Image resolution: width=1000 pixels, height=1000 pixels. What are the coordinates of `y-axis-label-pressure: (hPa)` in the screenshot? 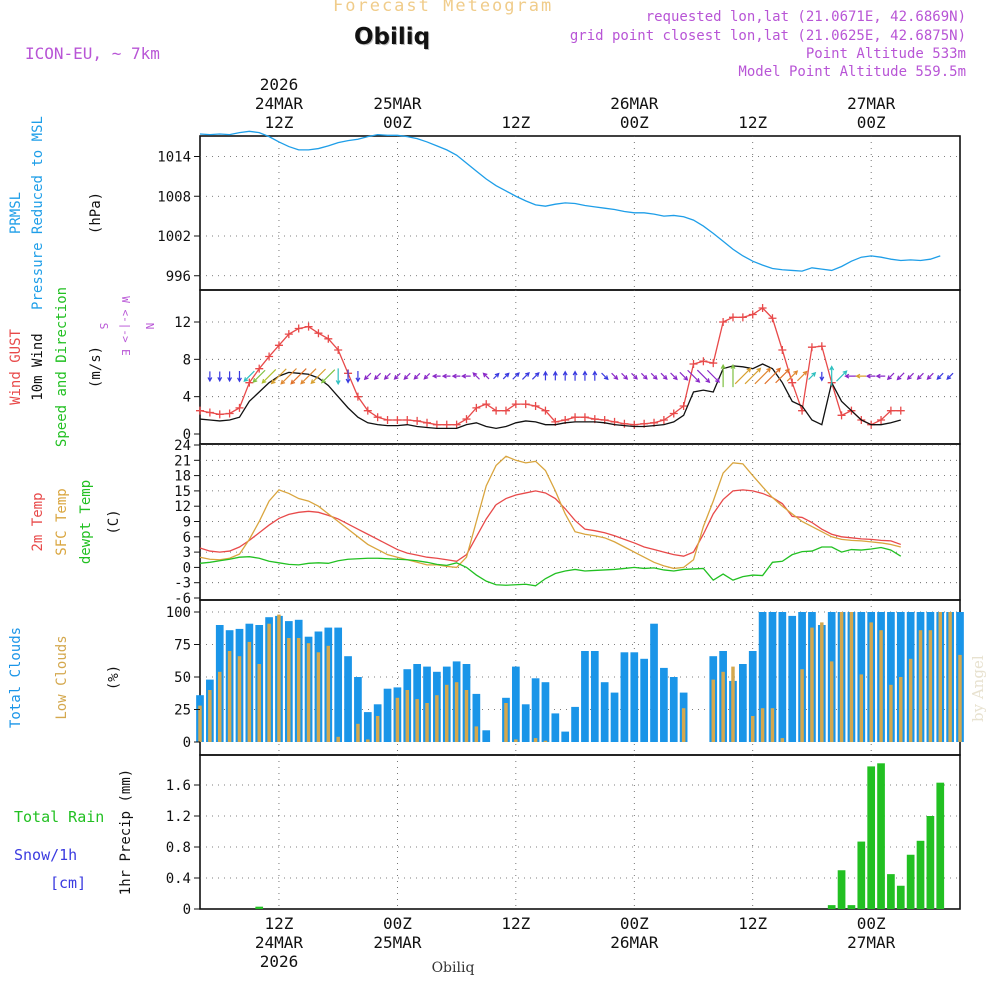 It's located at (96, 213).